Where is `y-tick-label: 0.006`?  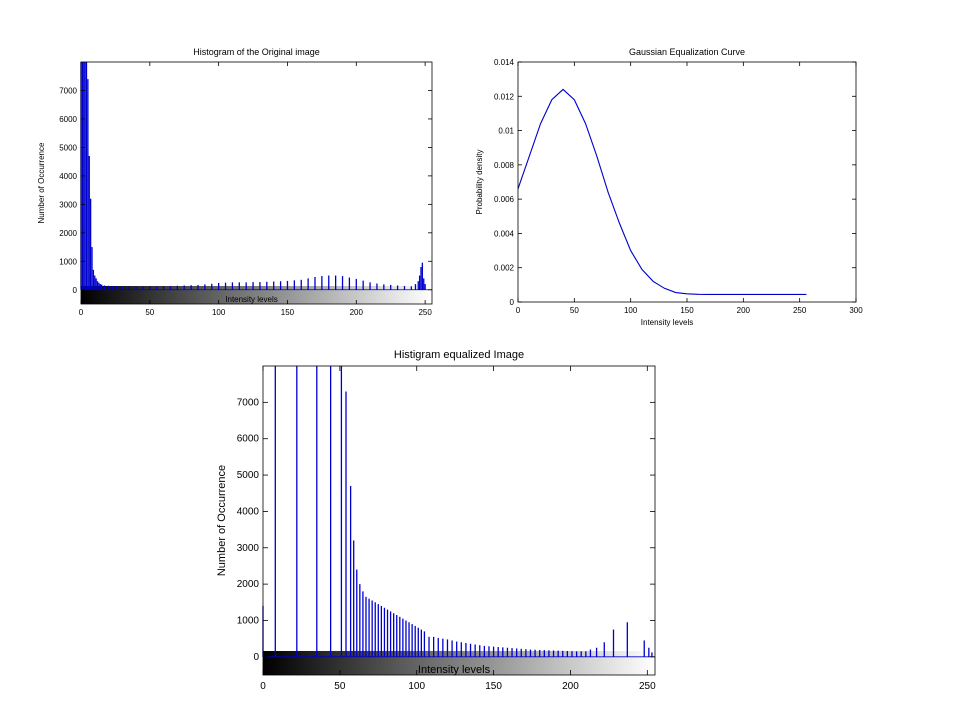 y-tick-label: 0.006 is located at coordinates (504, 199).